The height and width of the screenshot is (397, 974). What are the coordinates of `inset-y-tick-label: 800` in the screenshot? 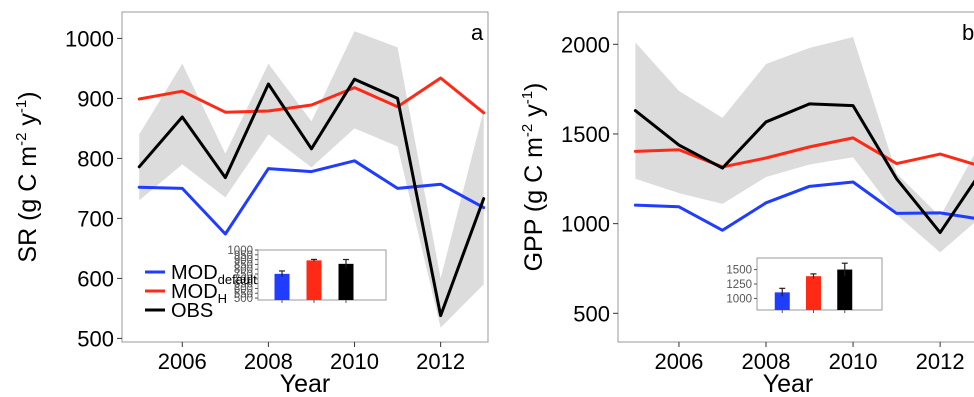 It's located at (243, 270).